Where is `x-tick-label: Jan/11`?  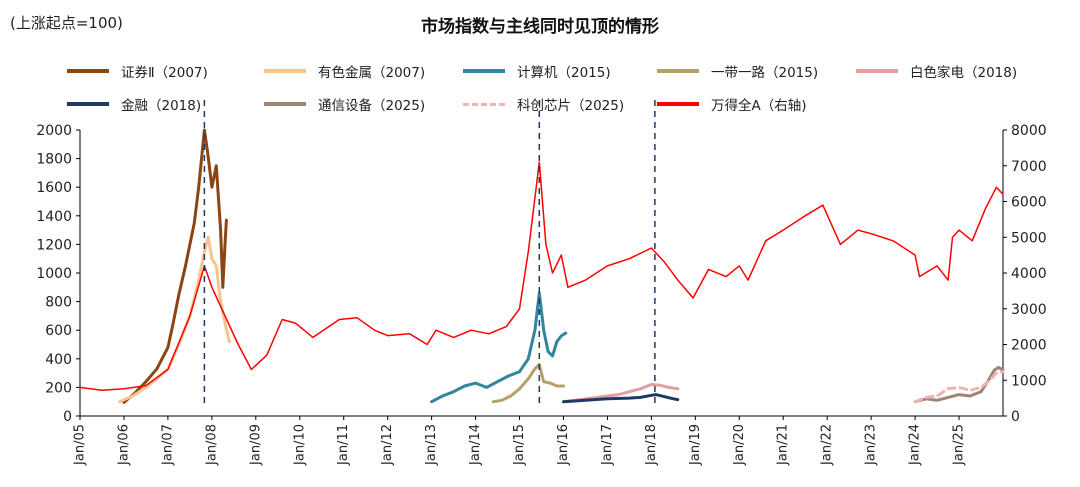
x-tick-label: Jan/11 is located at coordinates (343, 445).